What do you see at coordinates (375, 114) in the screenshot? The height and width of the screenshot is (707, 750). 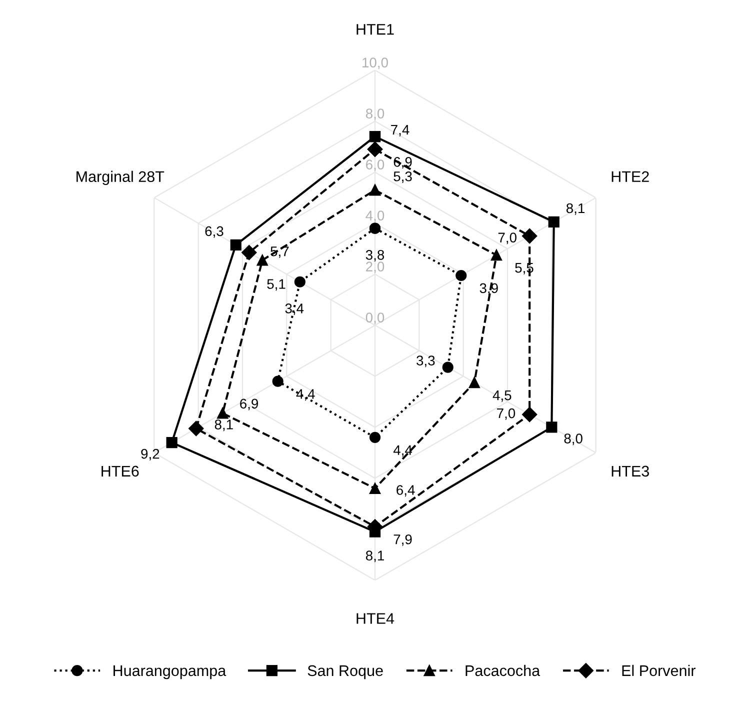 I see `y-tick-label: 8,0` at bounding box center [375, 114].